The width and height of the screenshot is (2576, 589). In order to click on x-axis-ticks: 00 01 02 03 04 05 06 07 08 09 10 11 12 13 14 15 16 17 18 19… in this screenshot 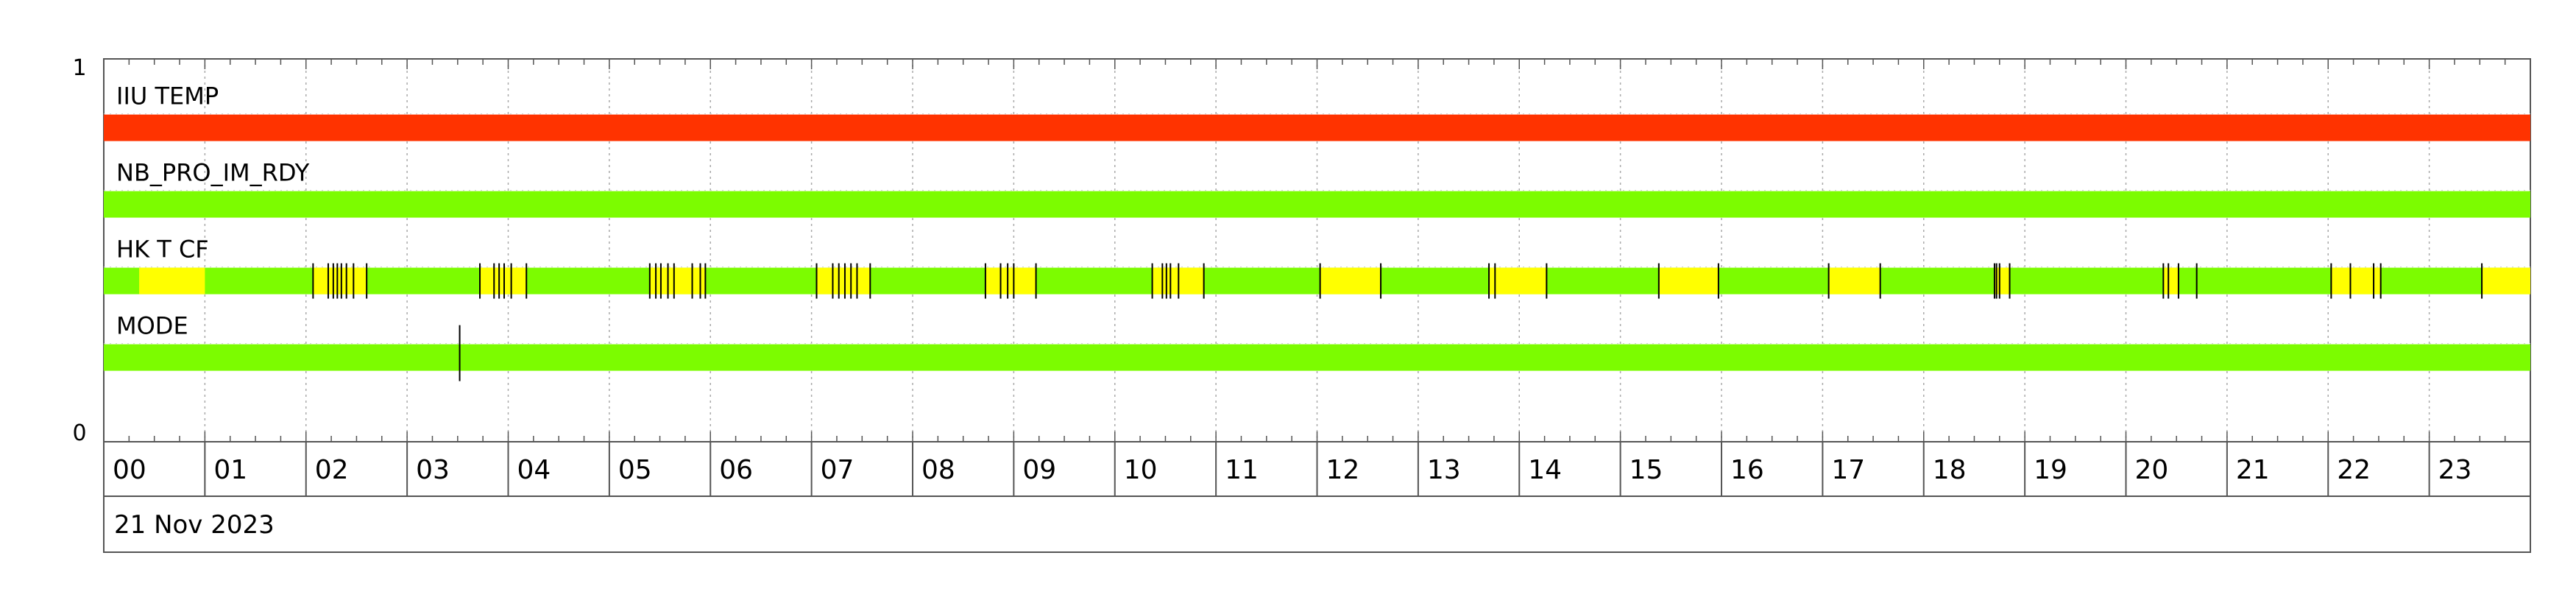, I will do `click(1292, 469)`.